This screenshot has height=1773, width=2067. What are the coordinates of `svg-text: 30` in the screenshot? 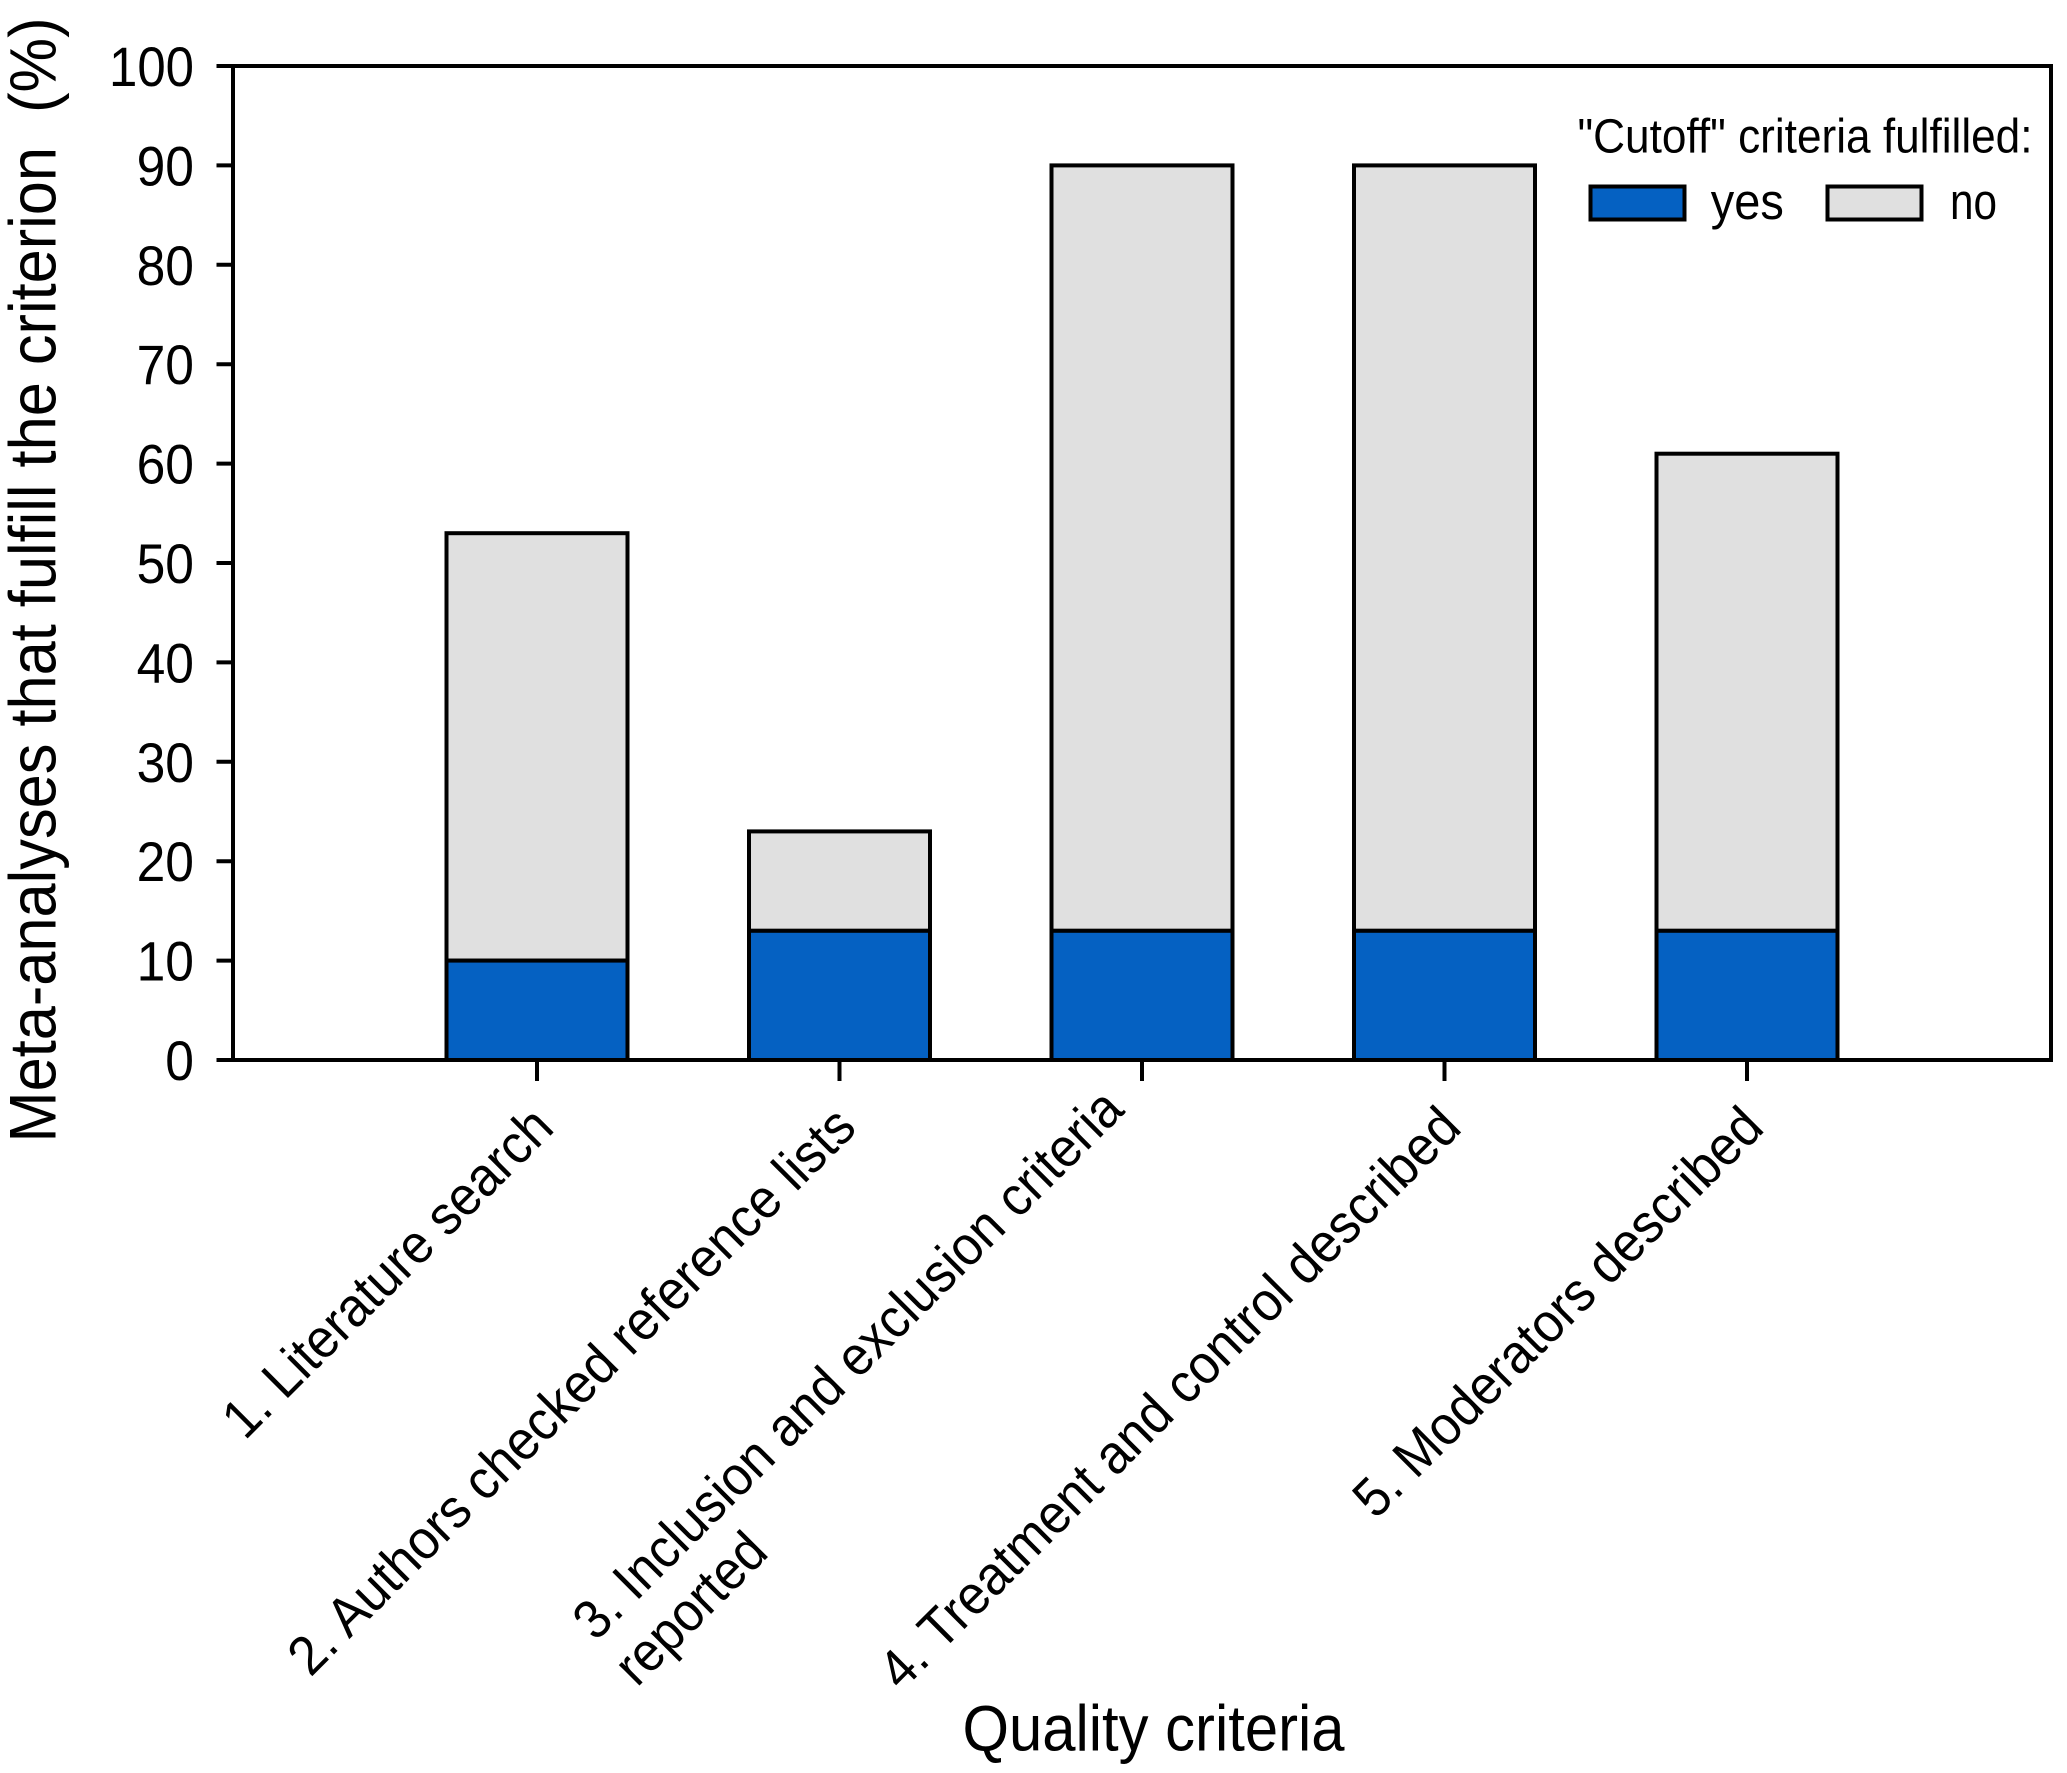 It's located at (165, 762).